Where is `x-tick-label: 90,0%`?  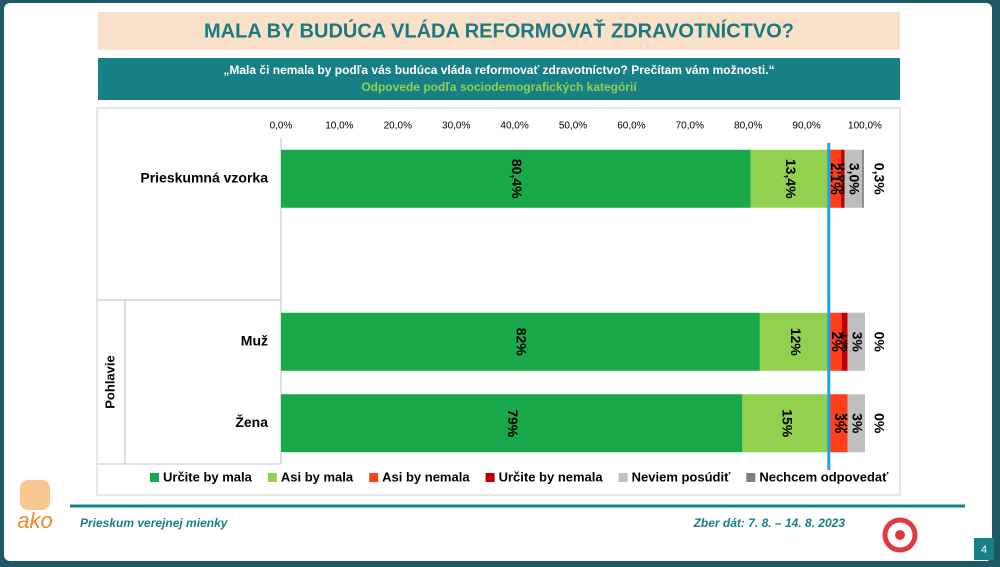 x-tick-label: 90,0% is located at coordinates (806, 126).